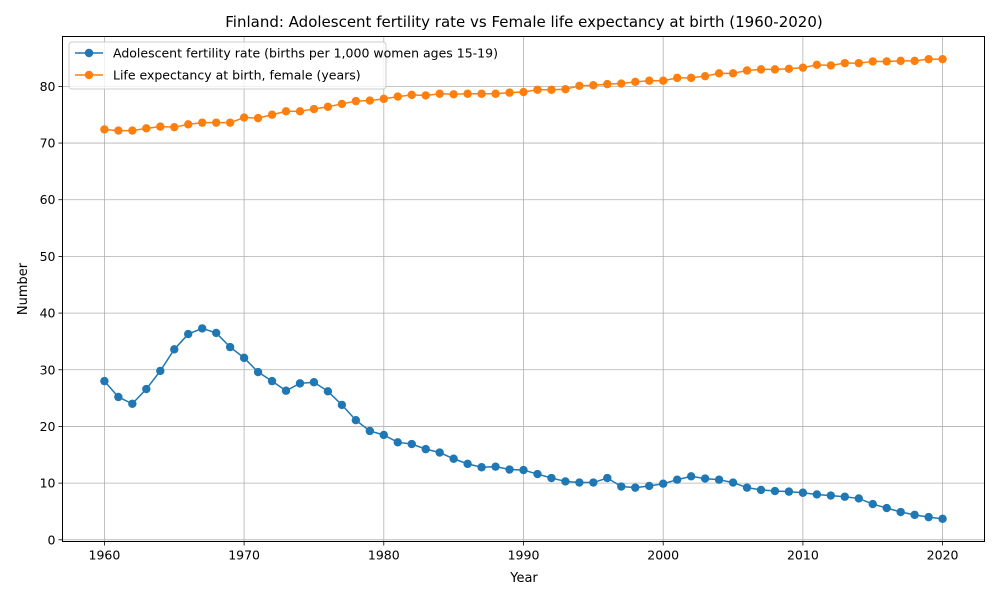 This screenshot has width=1000, height=600. I want to click on x-axis-label: Year, so click(523, 578).